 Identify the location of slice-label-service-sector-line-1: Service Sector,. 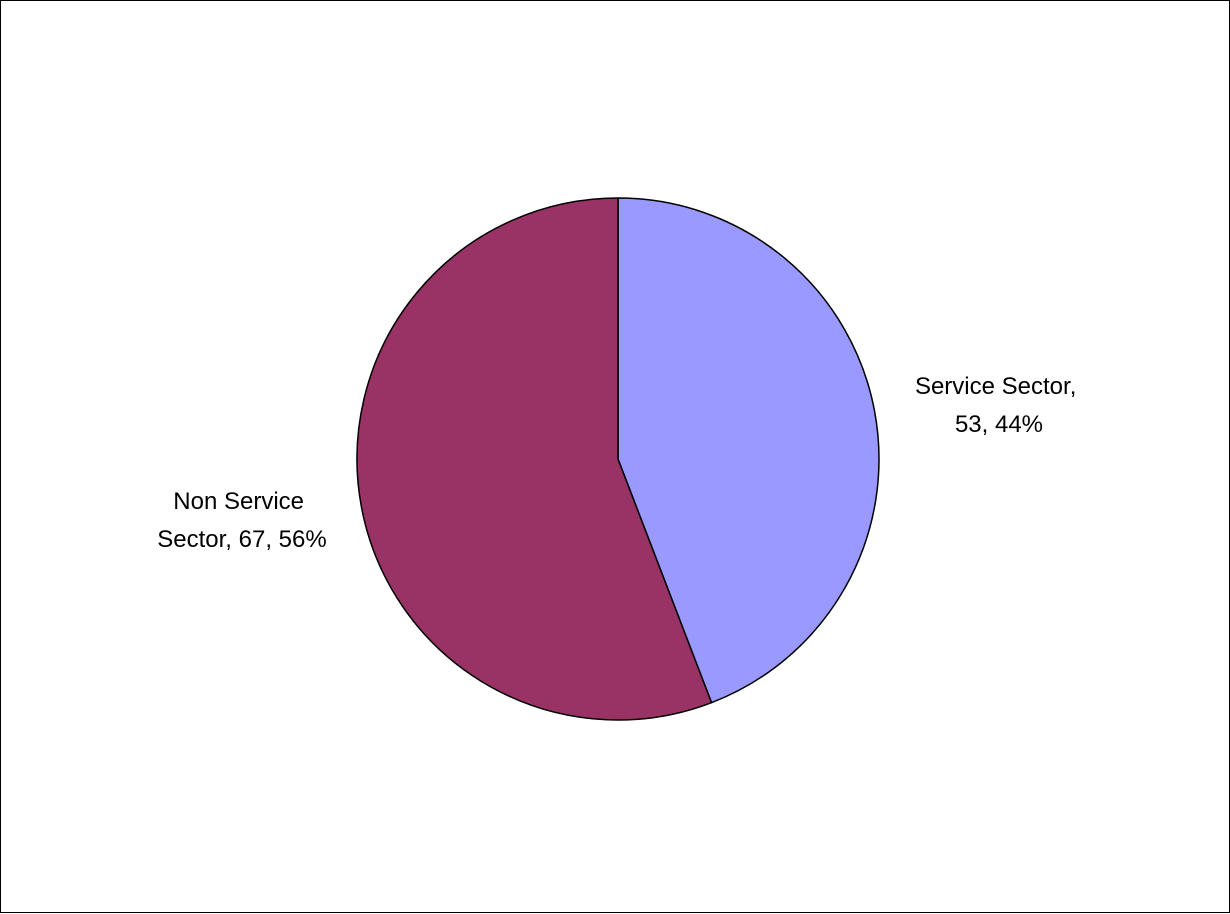
(995, 386).